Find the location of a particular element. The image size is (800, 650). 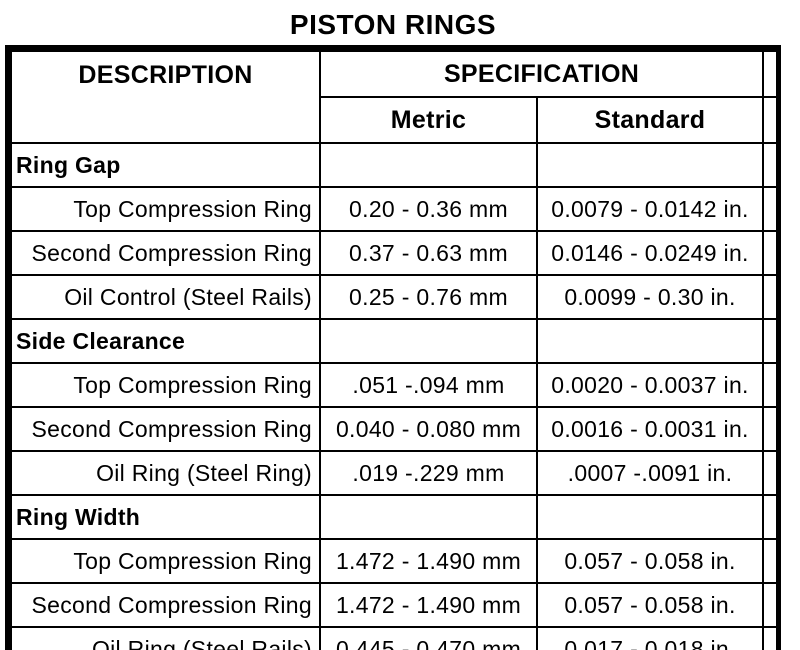

standard-value-cell: 0.0020 - 0.0037 in. is located at coordinates (650, 385).